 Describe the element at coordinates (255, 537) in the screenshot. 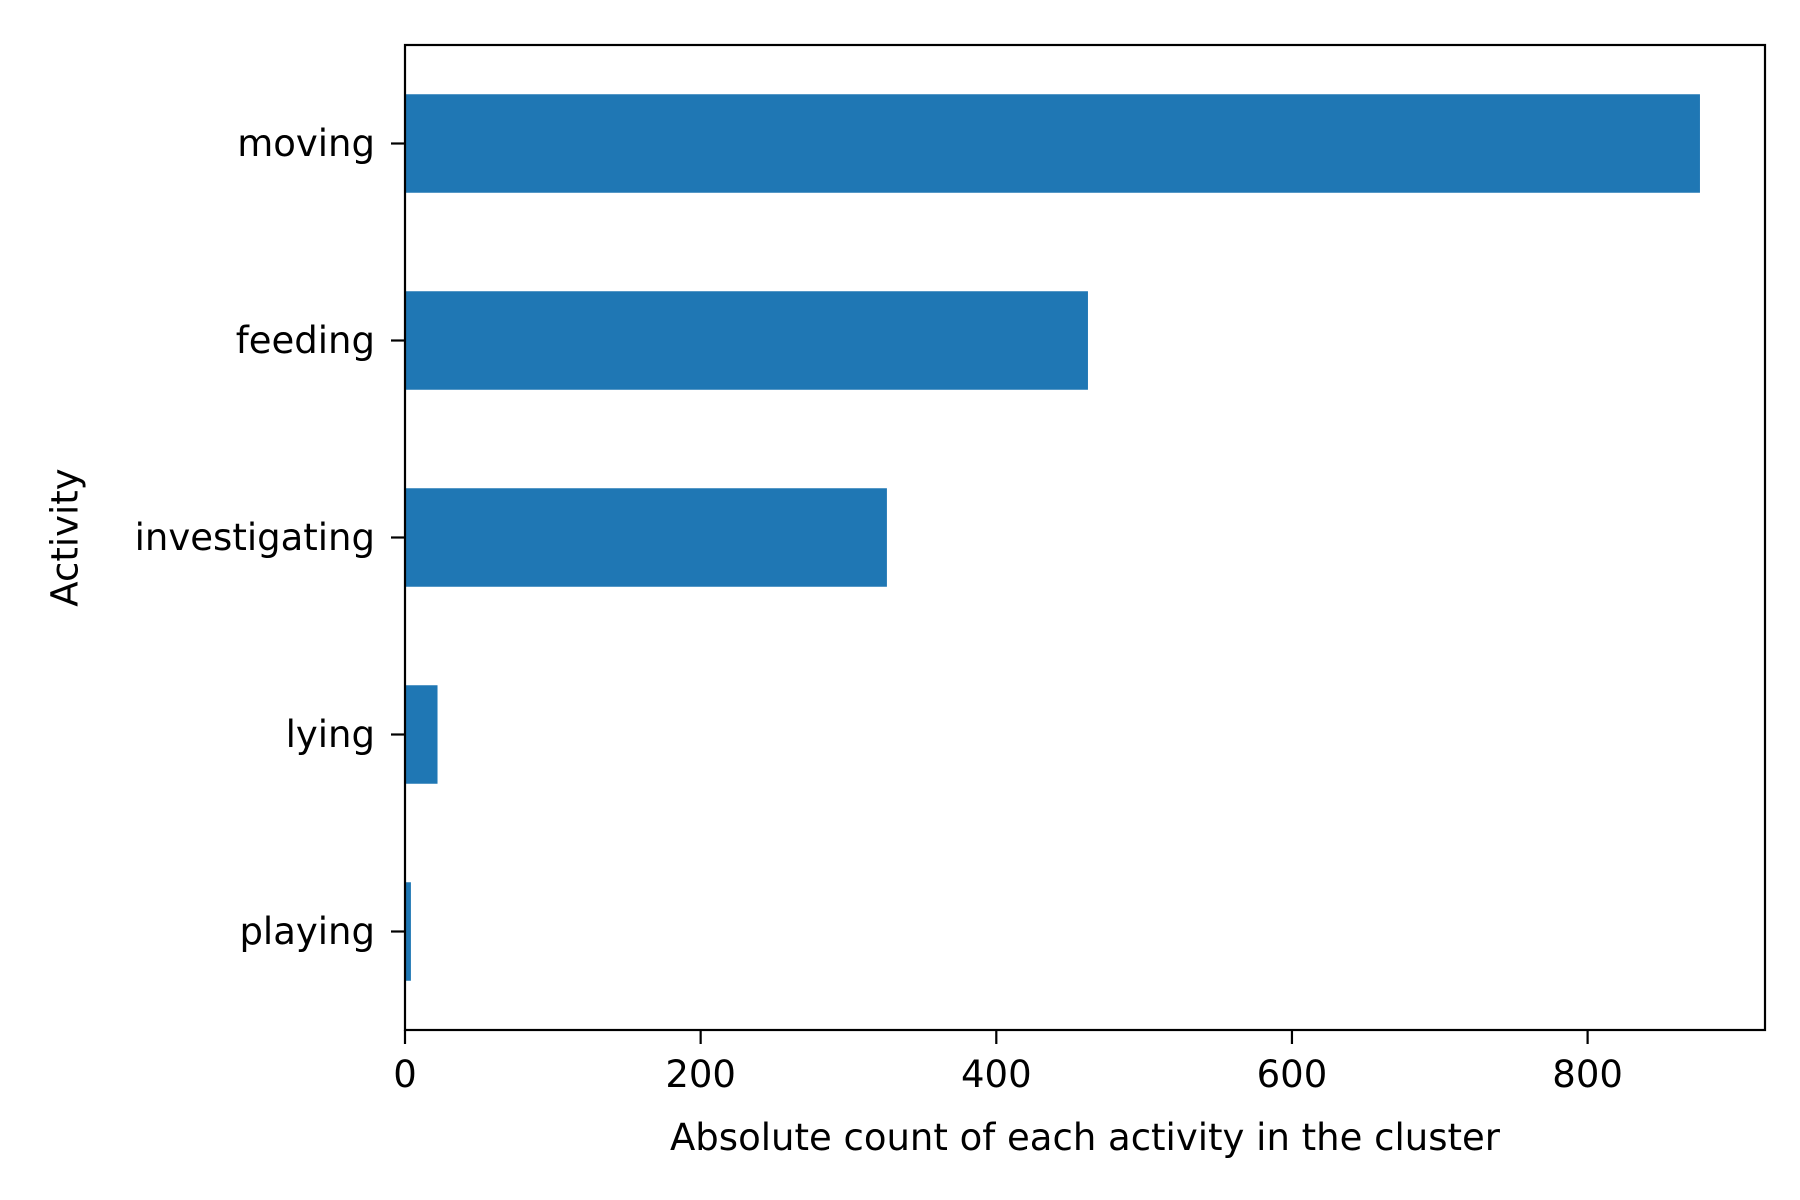

I see `y-tick-label-investigating: investigating` at that location.